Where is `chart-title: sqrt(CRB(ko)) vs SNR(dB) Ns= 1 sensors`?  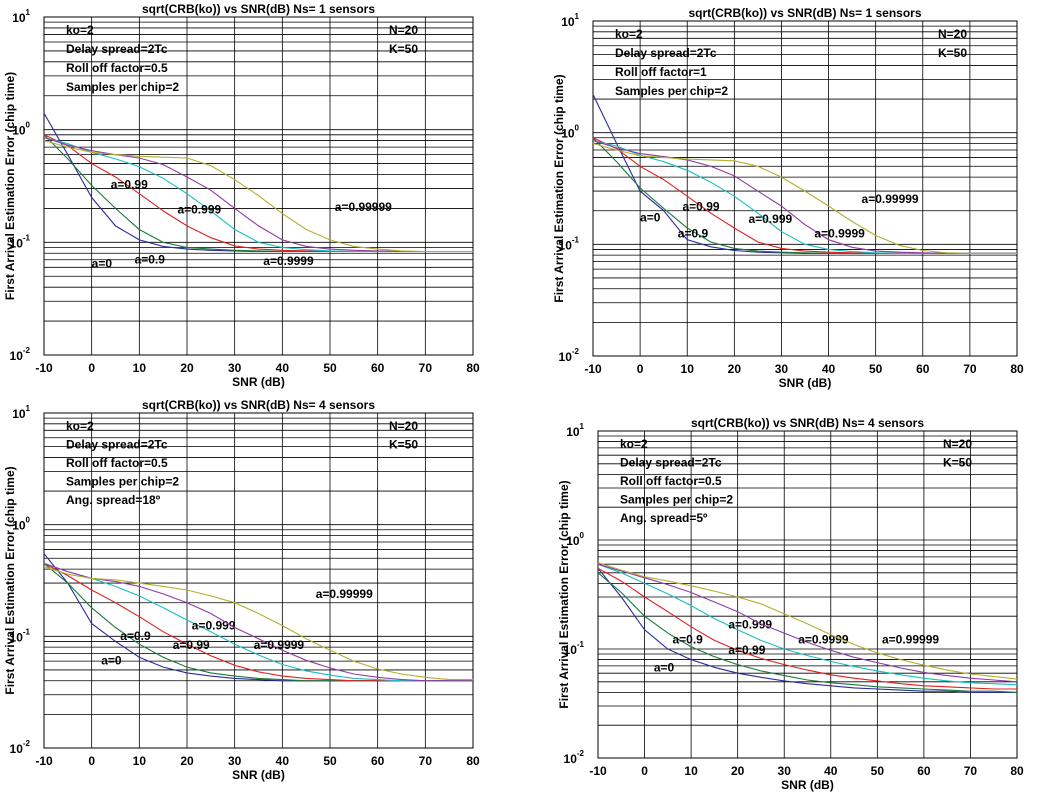 chart-title: sqrt(CRB(ko)) vs SNR(dB) Ns= 1 sensors is located at coordinates (804, 13).